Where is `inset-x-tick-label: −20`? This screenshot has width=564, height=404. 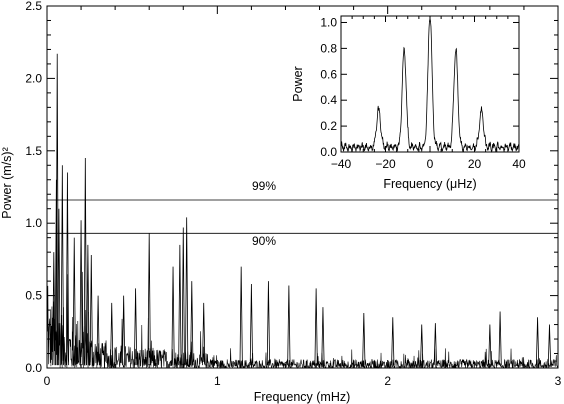 inset-x-tick-label: −20 is located at coordinates (385, 164).